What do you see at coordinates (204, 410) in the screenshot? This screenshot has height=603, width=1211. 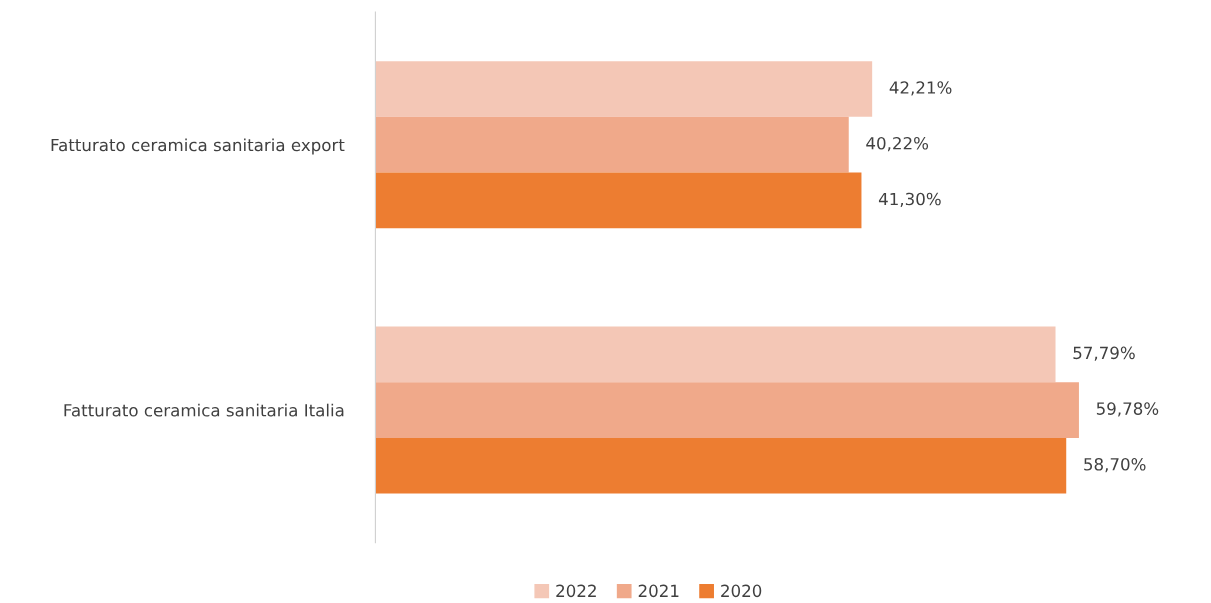 I see `y-tick-label: Fatturato ceramica sanitaria Italia` at bounding box center [204, 410].